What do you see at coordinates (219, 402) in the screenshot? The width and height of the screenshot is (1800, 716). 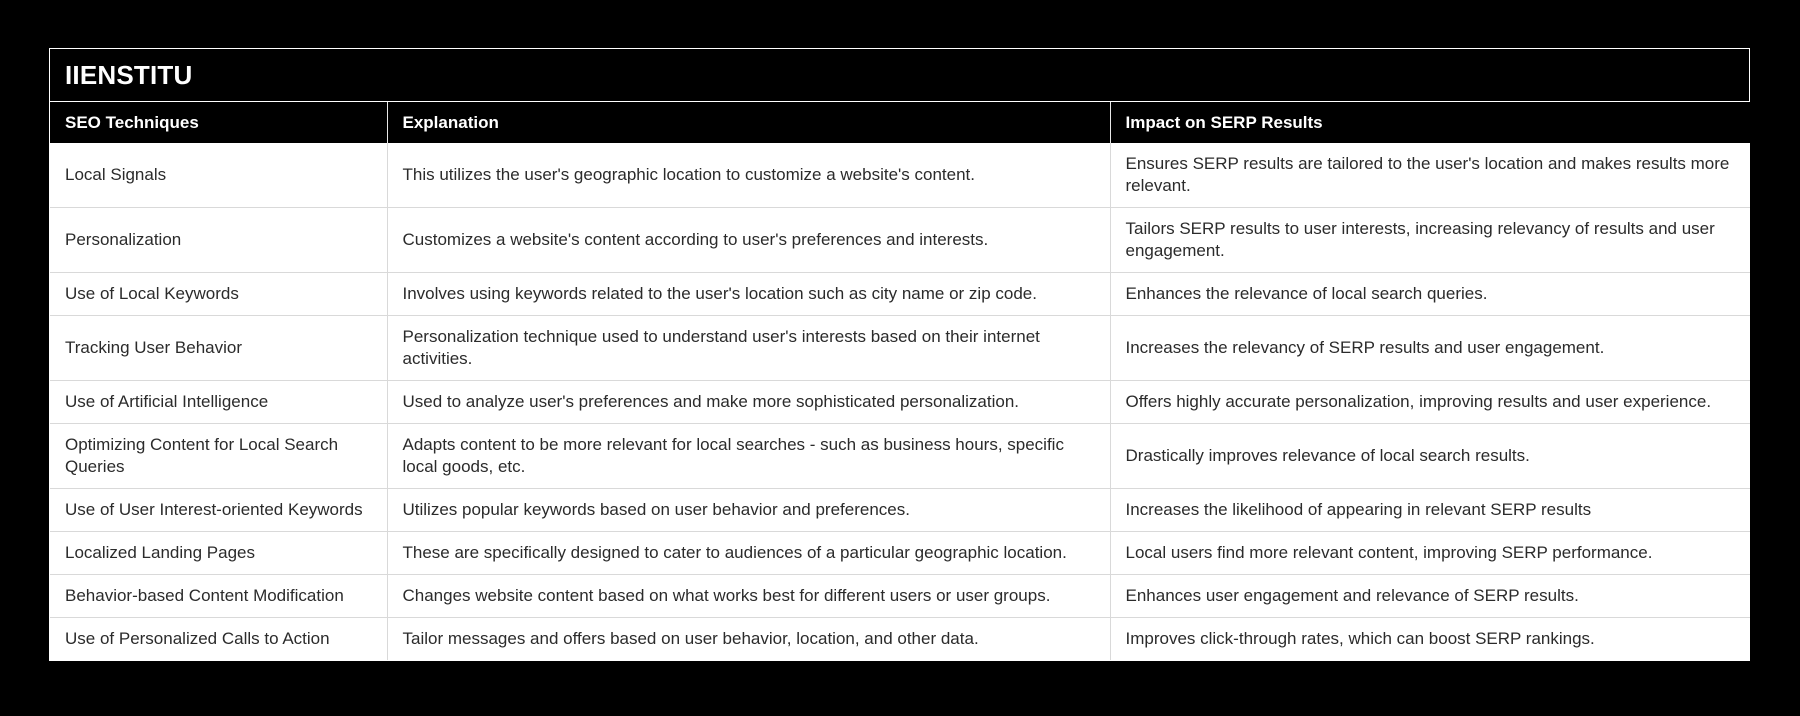 I see `technique-cell: Use of Artificial Intelligence` at bounding box center [219, 402].